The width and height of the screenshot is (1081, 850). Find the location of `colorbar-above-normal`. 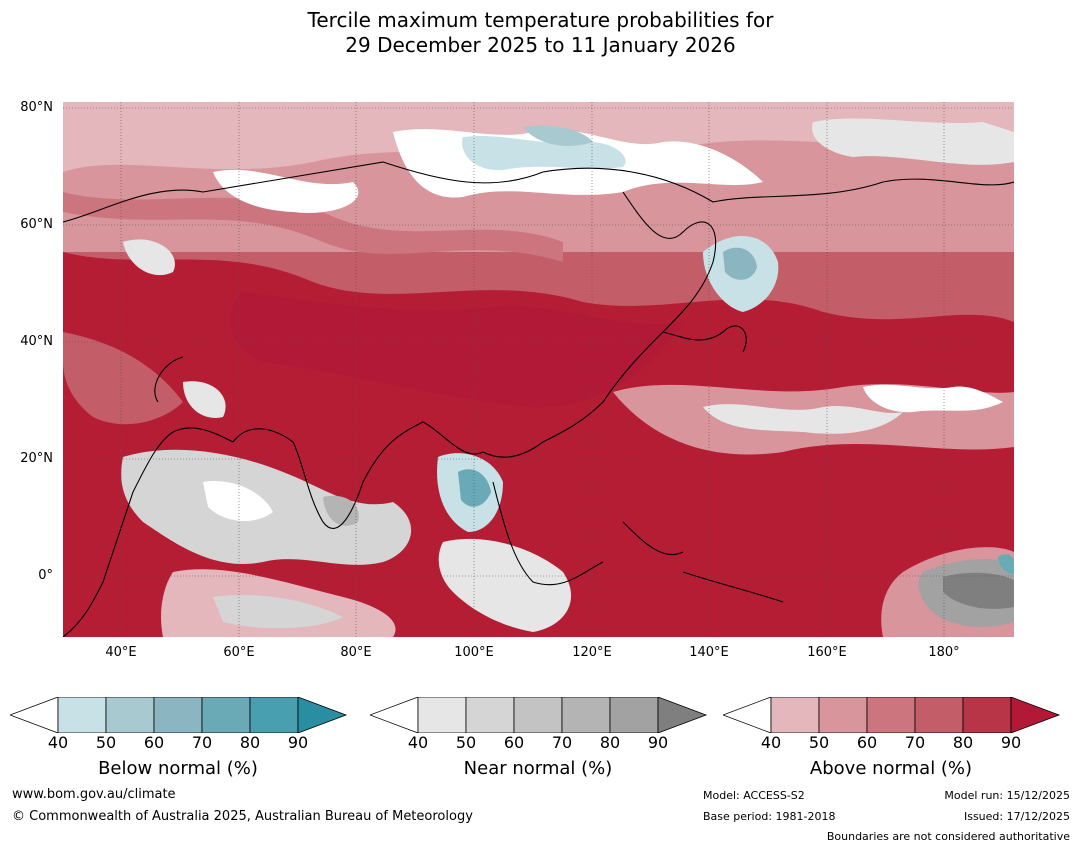

colorbar-above-normal is located at coordinates (892, 715).